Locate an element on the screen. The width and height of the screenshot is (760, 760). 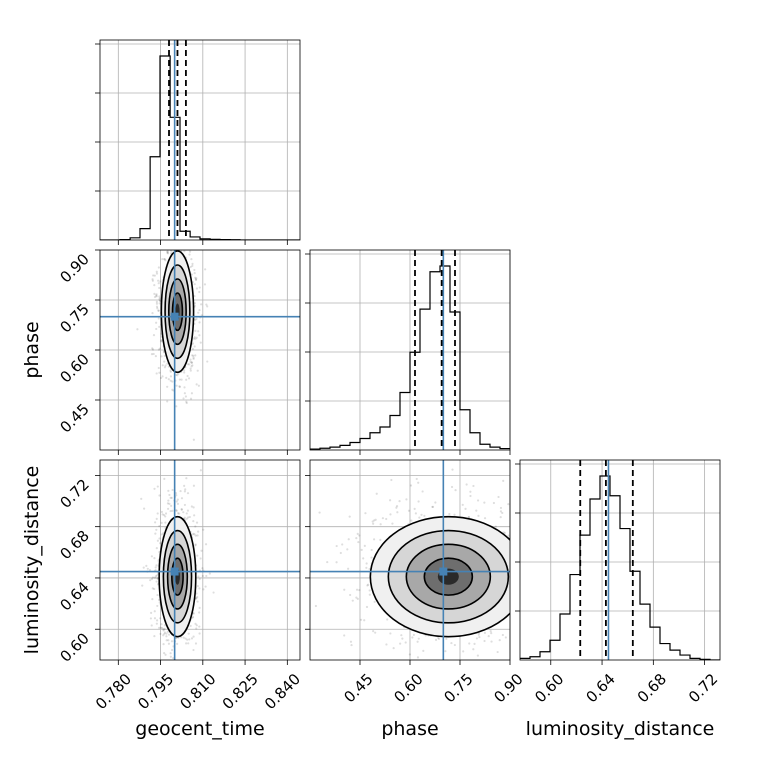
histogram-geocent-time is located at coordinates (200, 147).